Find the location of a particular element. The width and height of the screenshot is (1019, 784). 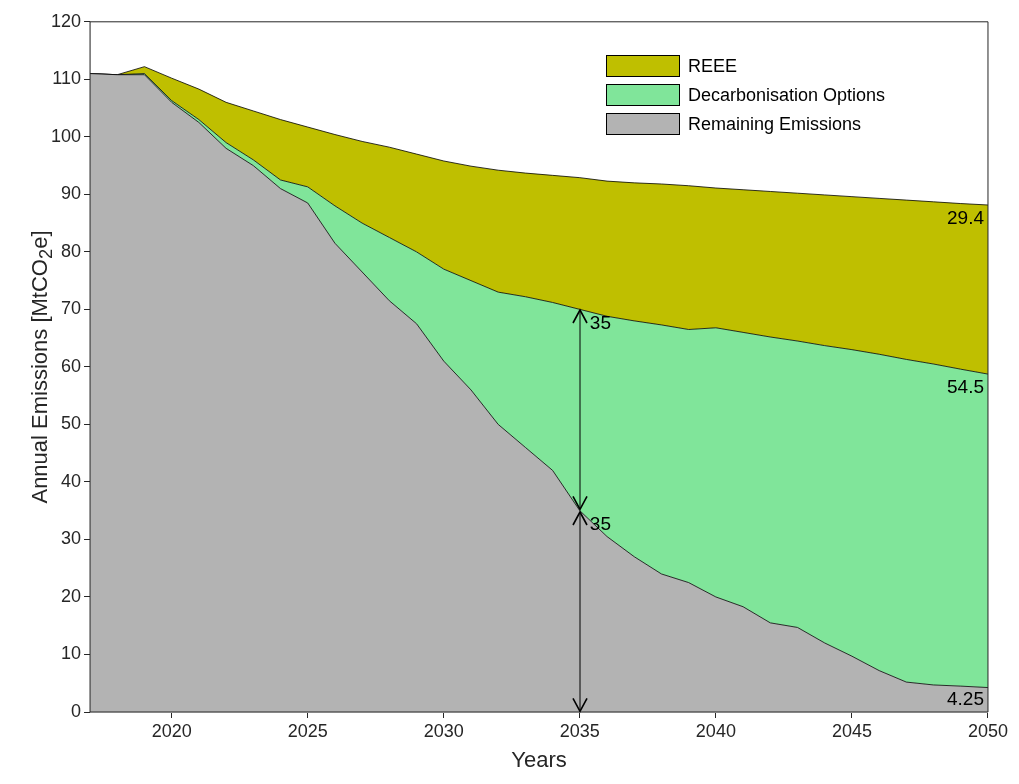

data-label: 29.4 is located at coordinates (965, 218).